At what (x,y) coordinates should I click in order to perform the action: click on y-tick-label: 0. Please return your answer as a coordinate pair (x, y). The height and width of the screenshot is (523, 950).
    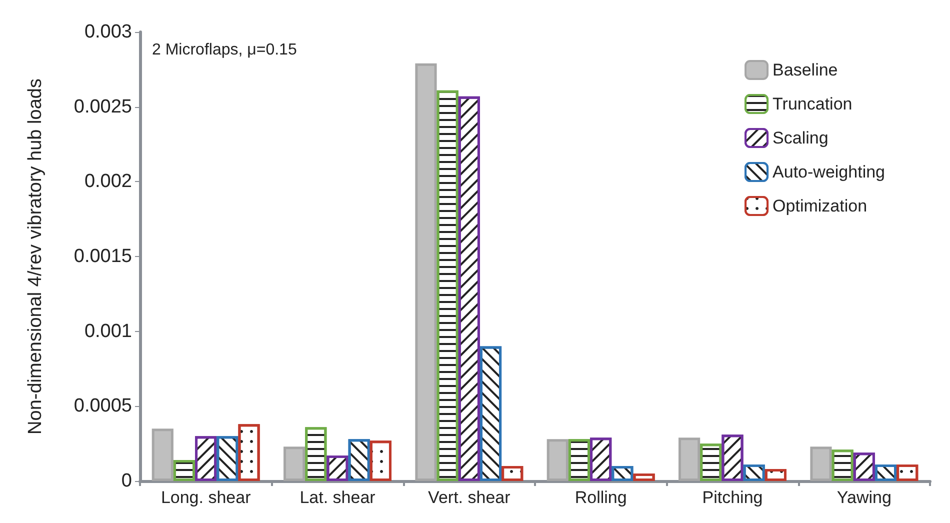
    Looking at the image, I should click on (126, 481).